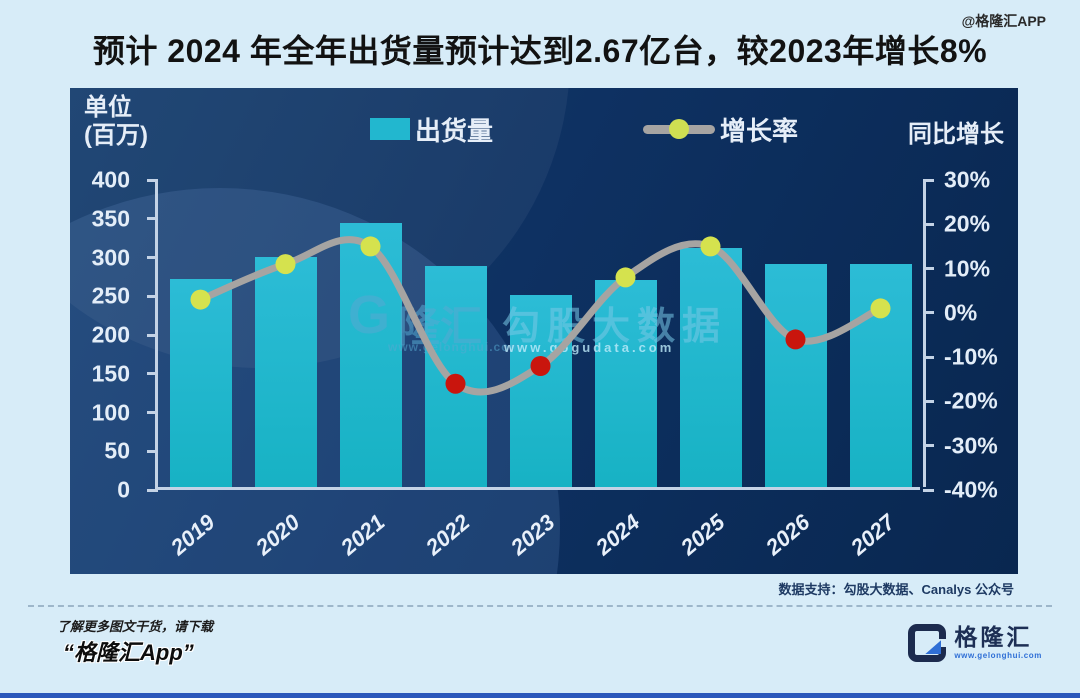  What do you see at coordinates (135, 626) in the screenshot?
I see `footer-promo-text: 了解更多图文干货，请下载` at bounding box center [135, 626].